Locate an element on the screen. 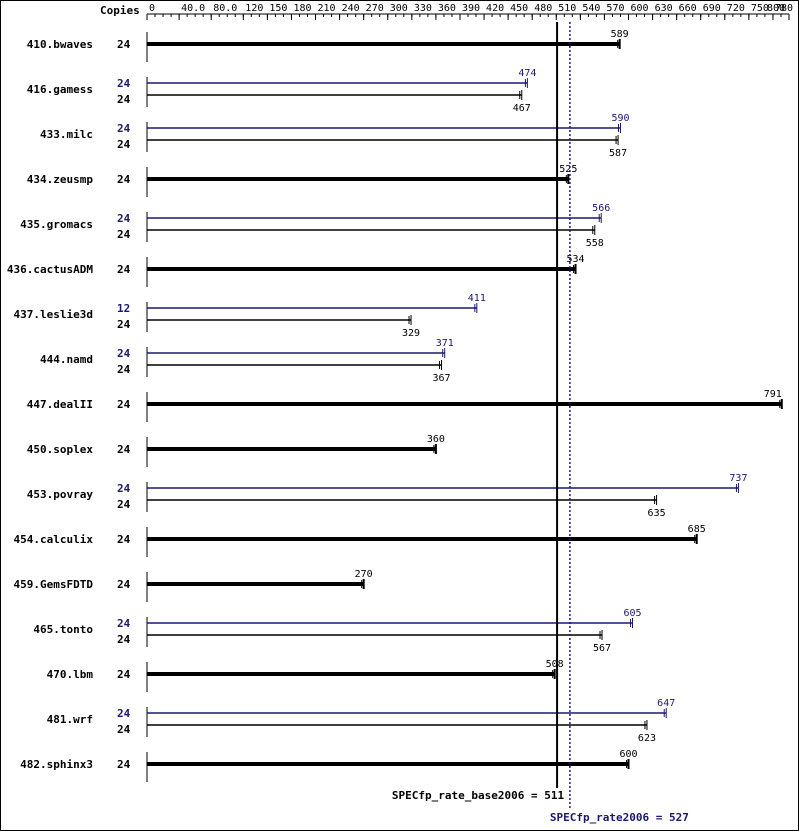  x-tick-label: 570 is located at coordinates (615, 8).